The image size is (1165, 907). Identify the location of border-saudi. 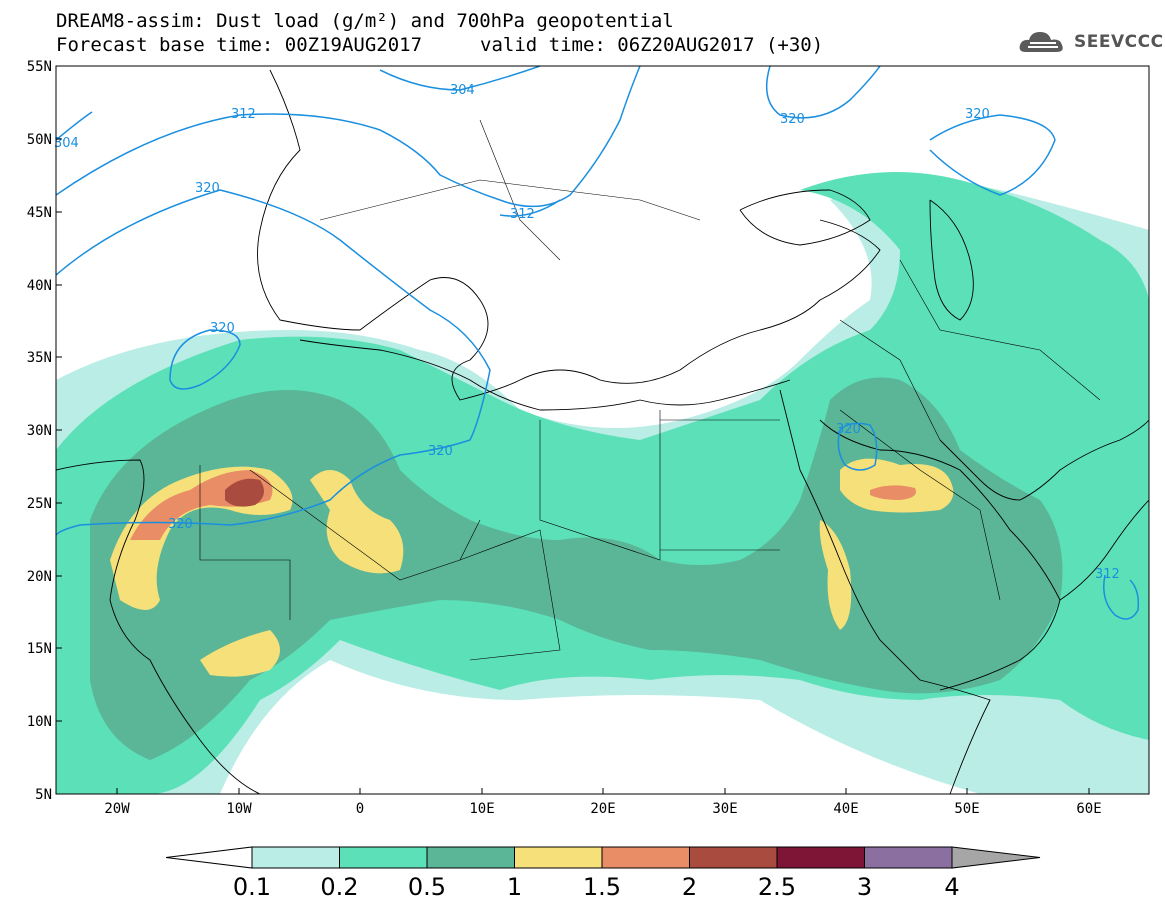
(920, 505).